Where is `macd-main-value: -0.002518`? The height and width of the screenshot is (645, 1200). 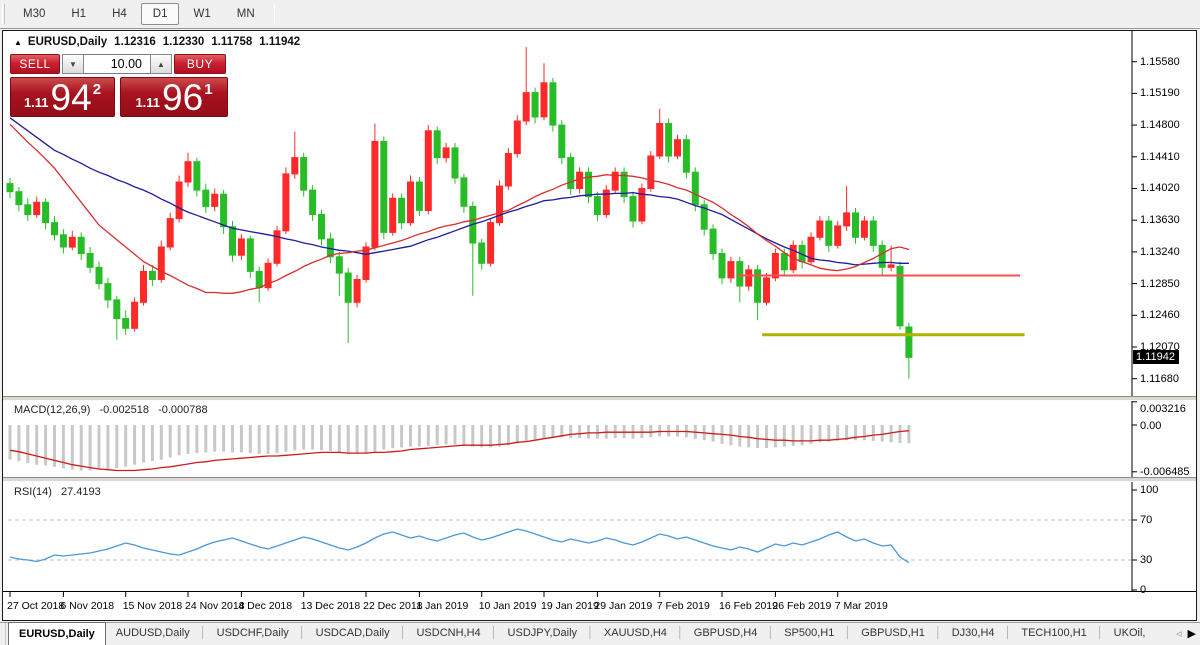 macd-main-value: -0.002518 is located at coordinates (124, 410).